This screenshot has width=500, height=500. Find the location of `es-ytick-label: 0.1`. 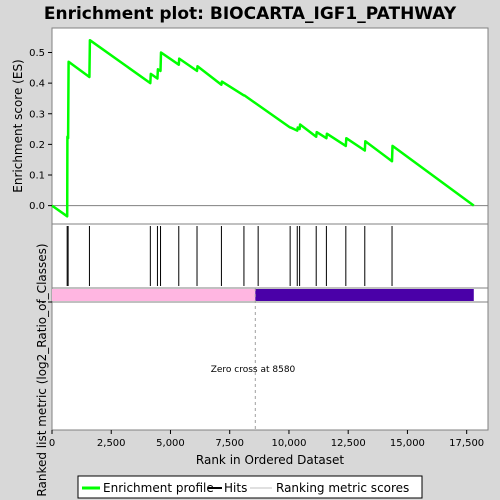

es-ytick-label: 0.1 is located at coordinates (37, 176).